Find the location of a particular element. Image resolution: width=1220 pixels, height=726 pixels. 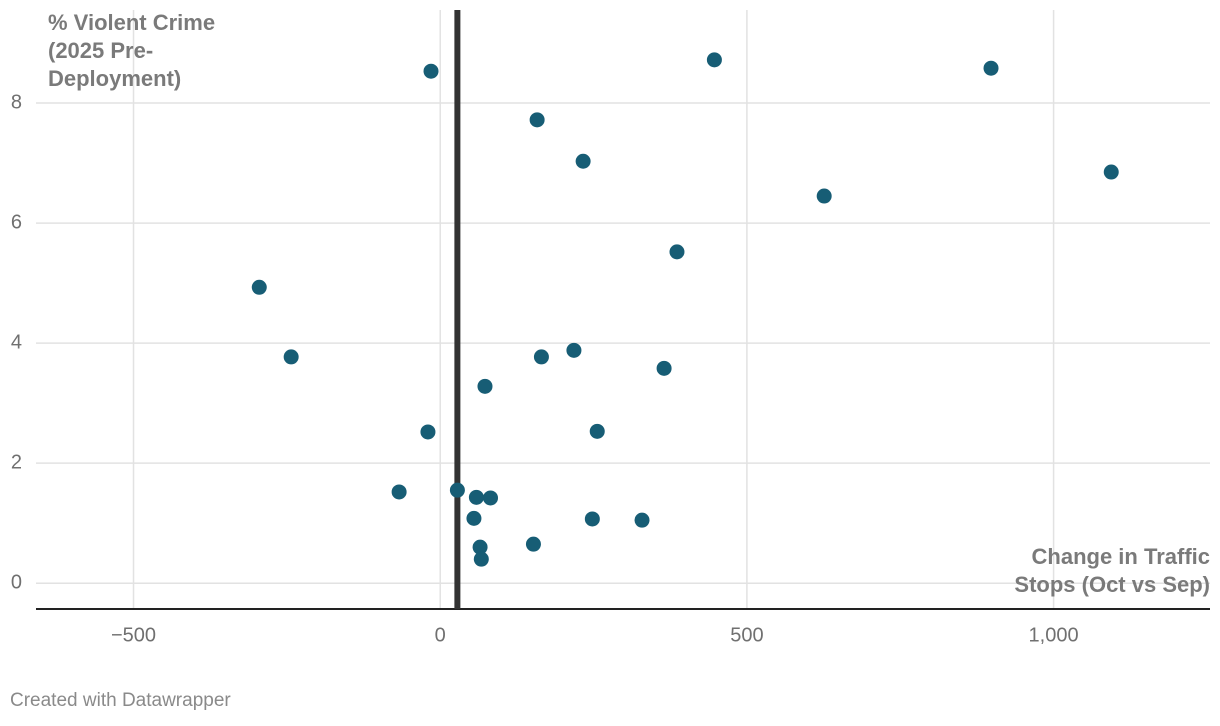

y-tick-label: 6 is located at coordinates (16, 222).